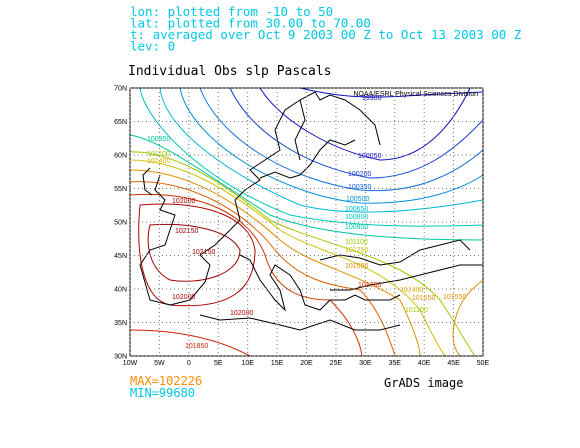 Image resolution: width=580 pixels, height=448 pixels. What do you see at coordinates (247, 363) in the screenshot?
I see `lon-tick-label: 10E` at bounding box center [247, 363].